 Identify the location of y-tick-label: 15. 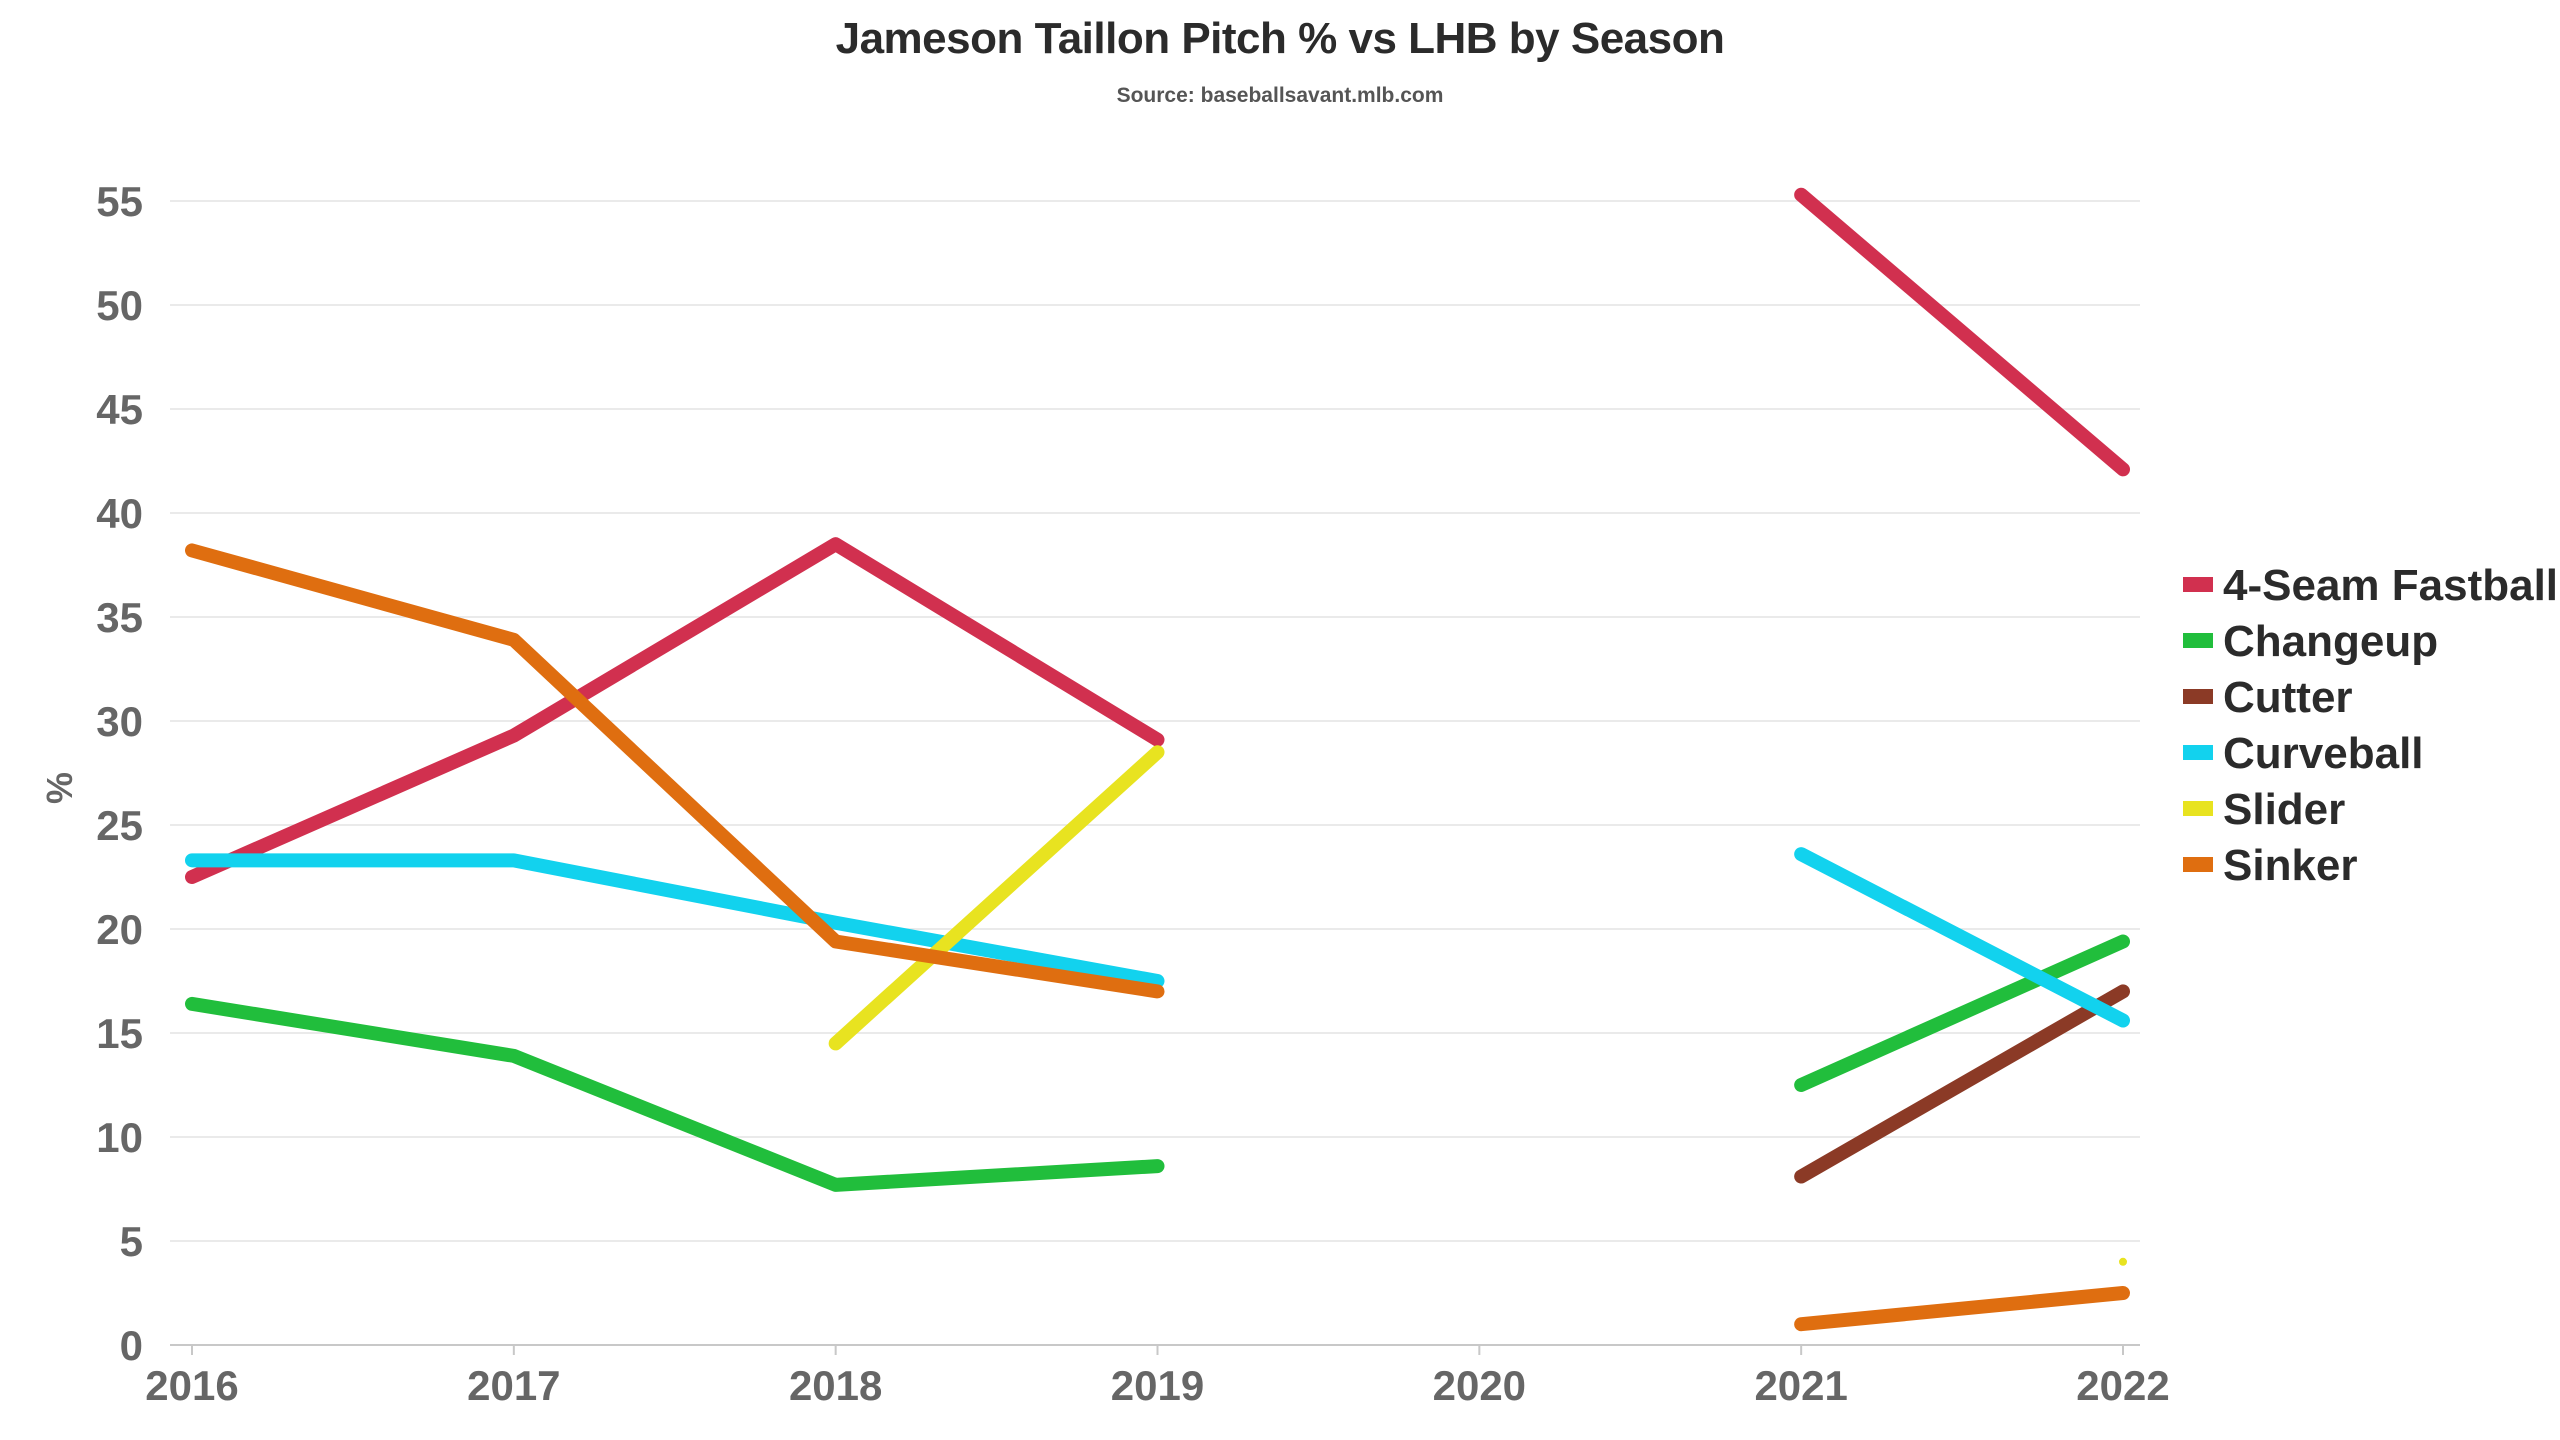
(119, 1033).